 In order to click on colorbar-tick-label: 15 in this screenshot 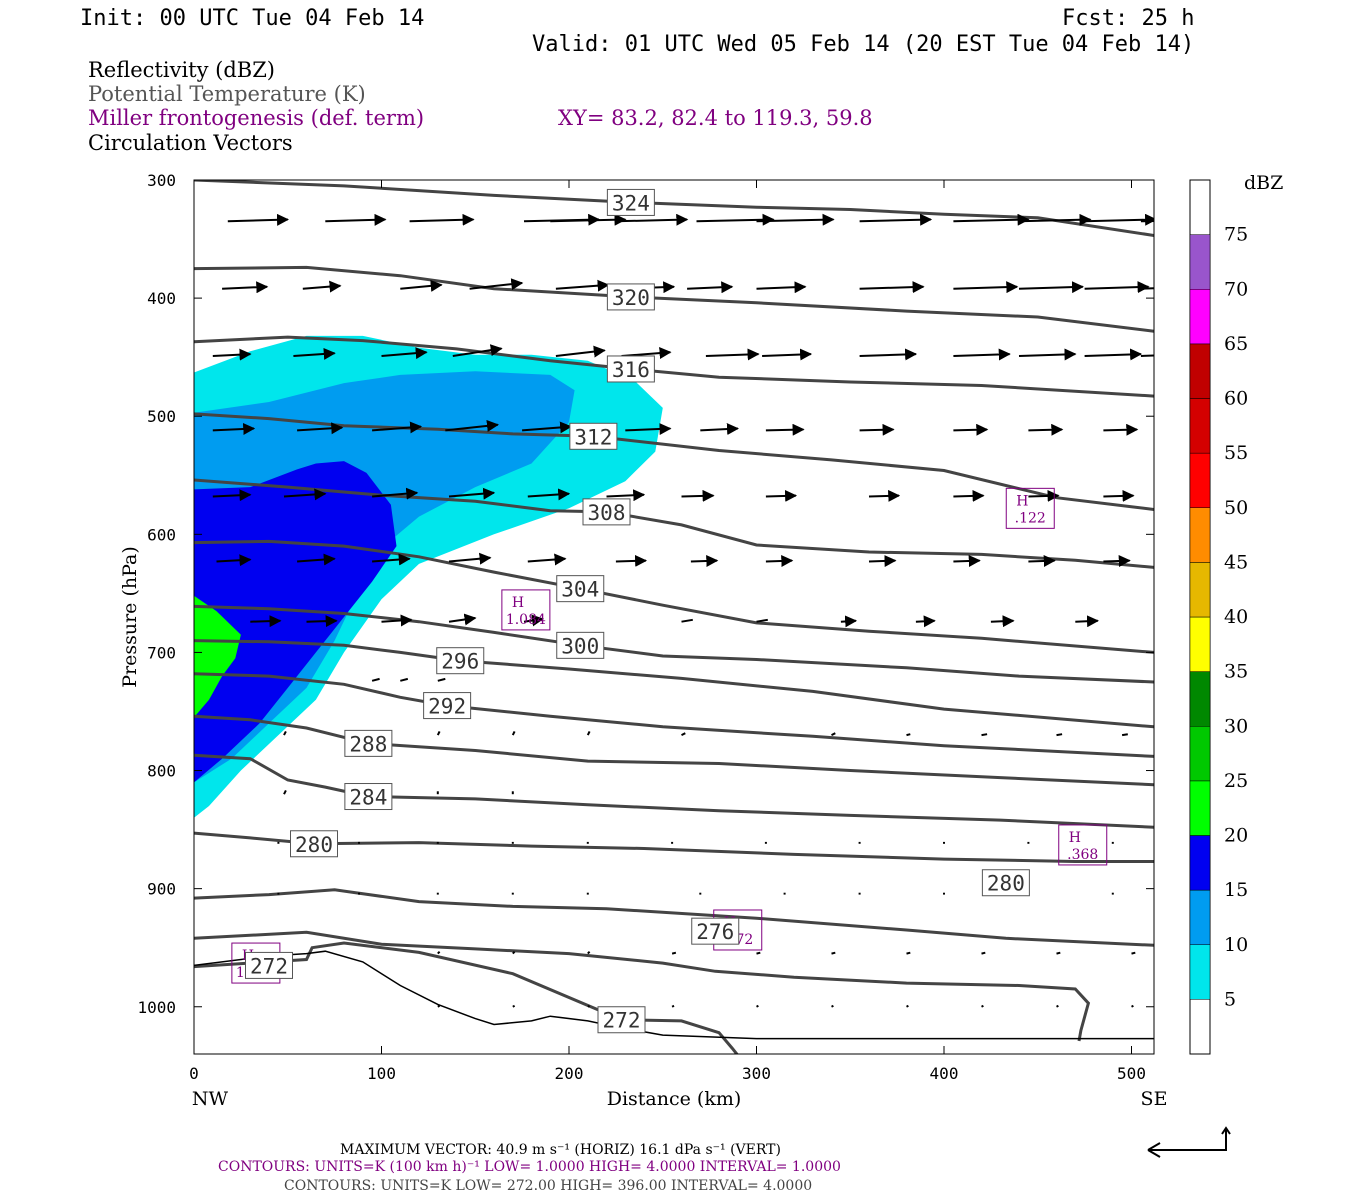, I will do `click(1236, 890)`.